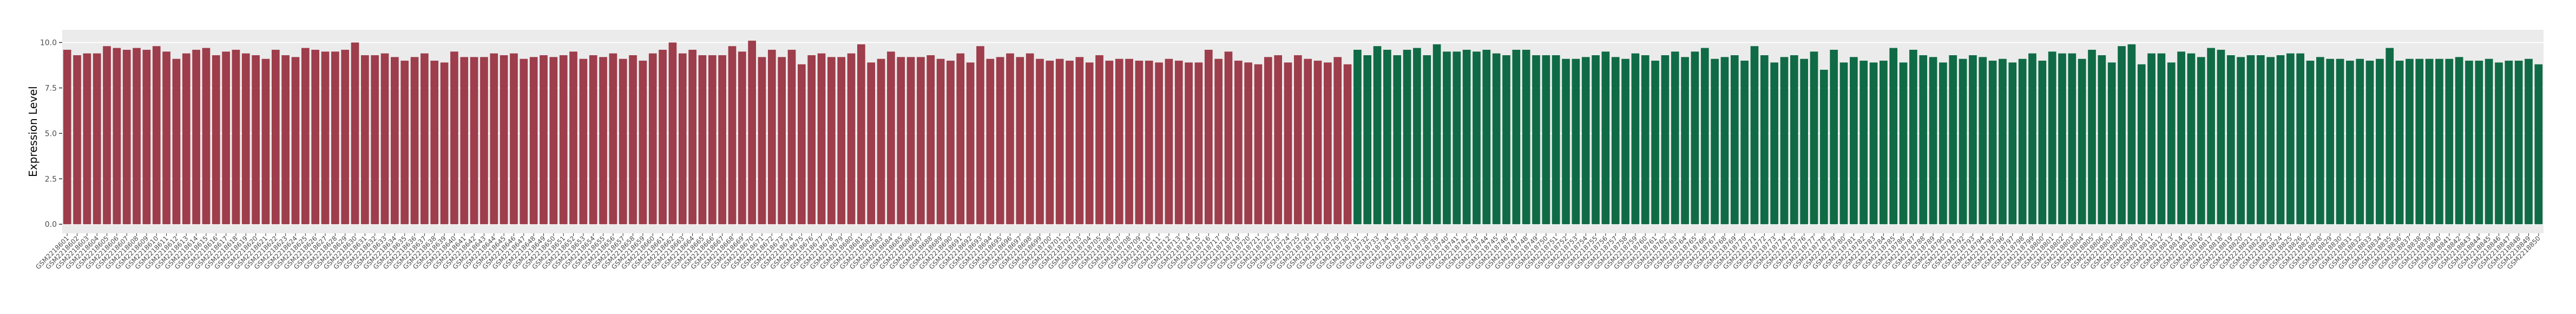 The height and width of the screenshot is (314, 2576). Describe the element at coordinates (48, 43) in the screenshot. I see `y-tick-label: 10.0` at that location.